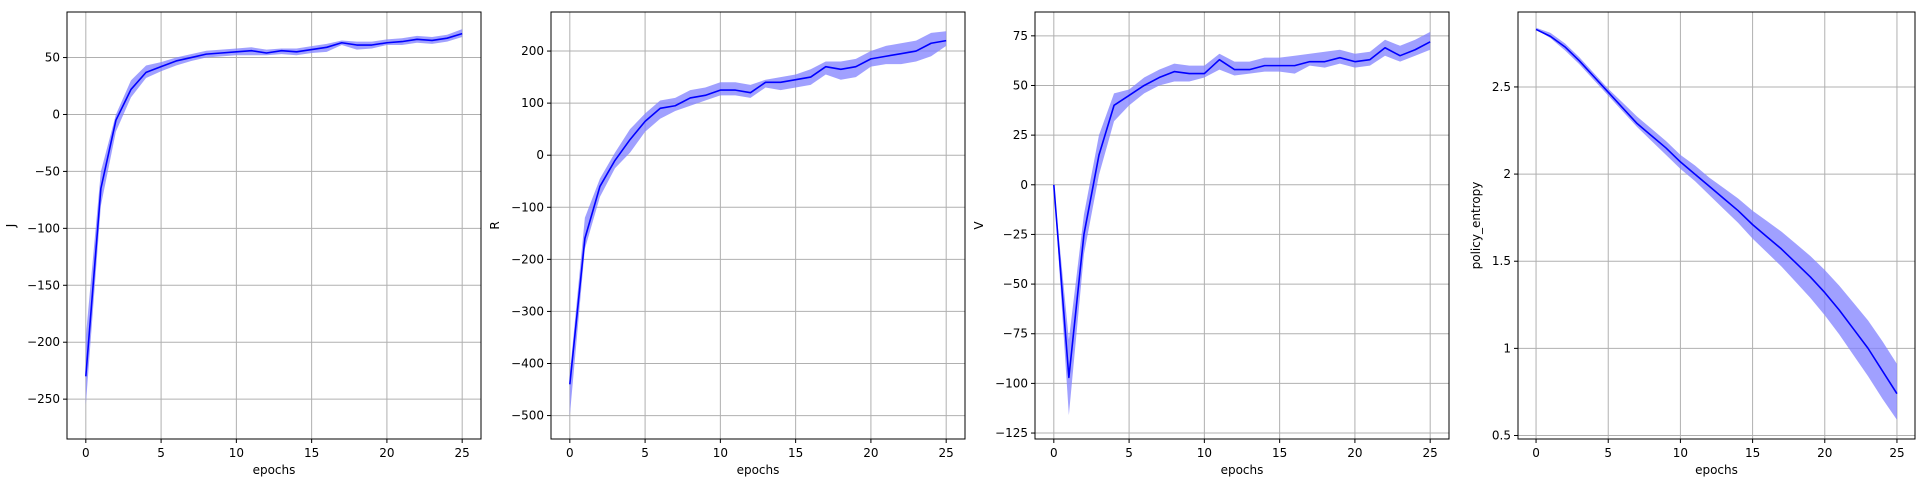 The image size is (1920, 480). Describe the element at coordinates (1020, 135) in the screenshot. I see `y-tick-label: 25` at that location.